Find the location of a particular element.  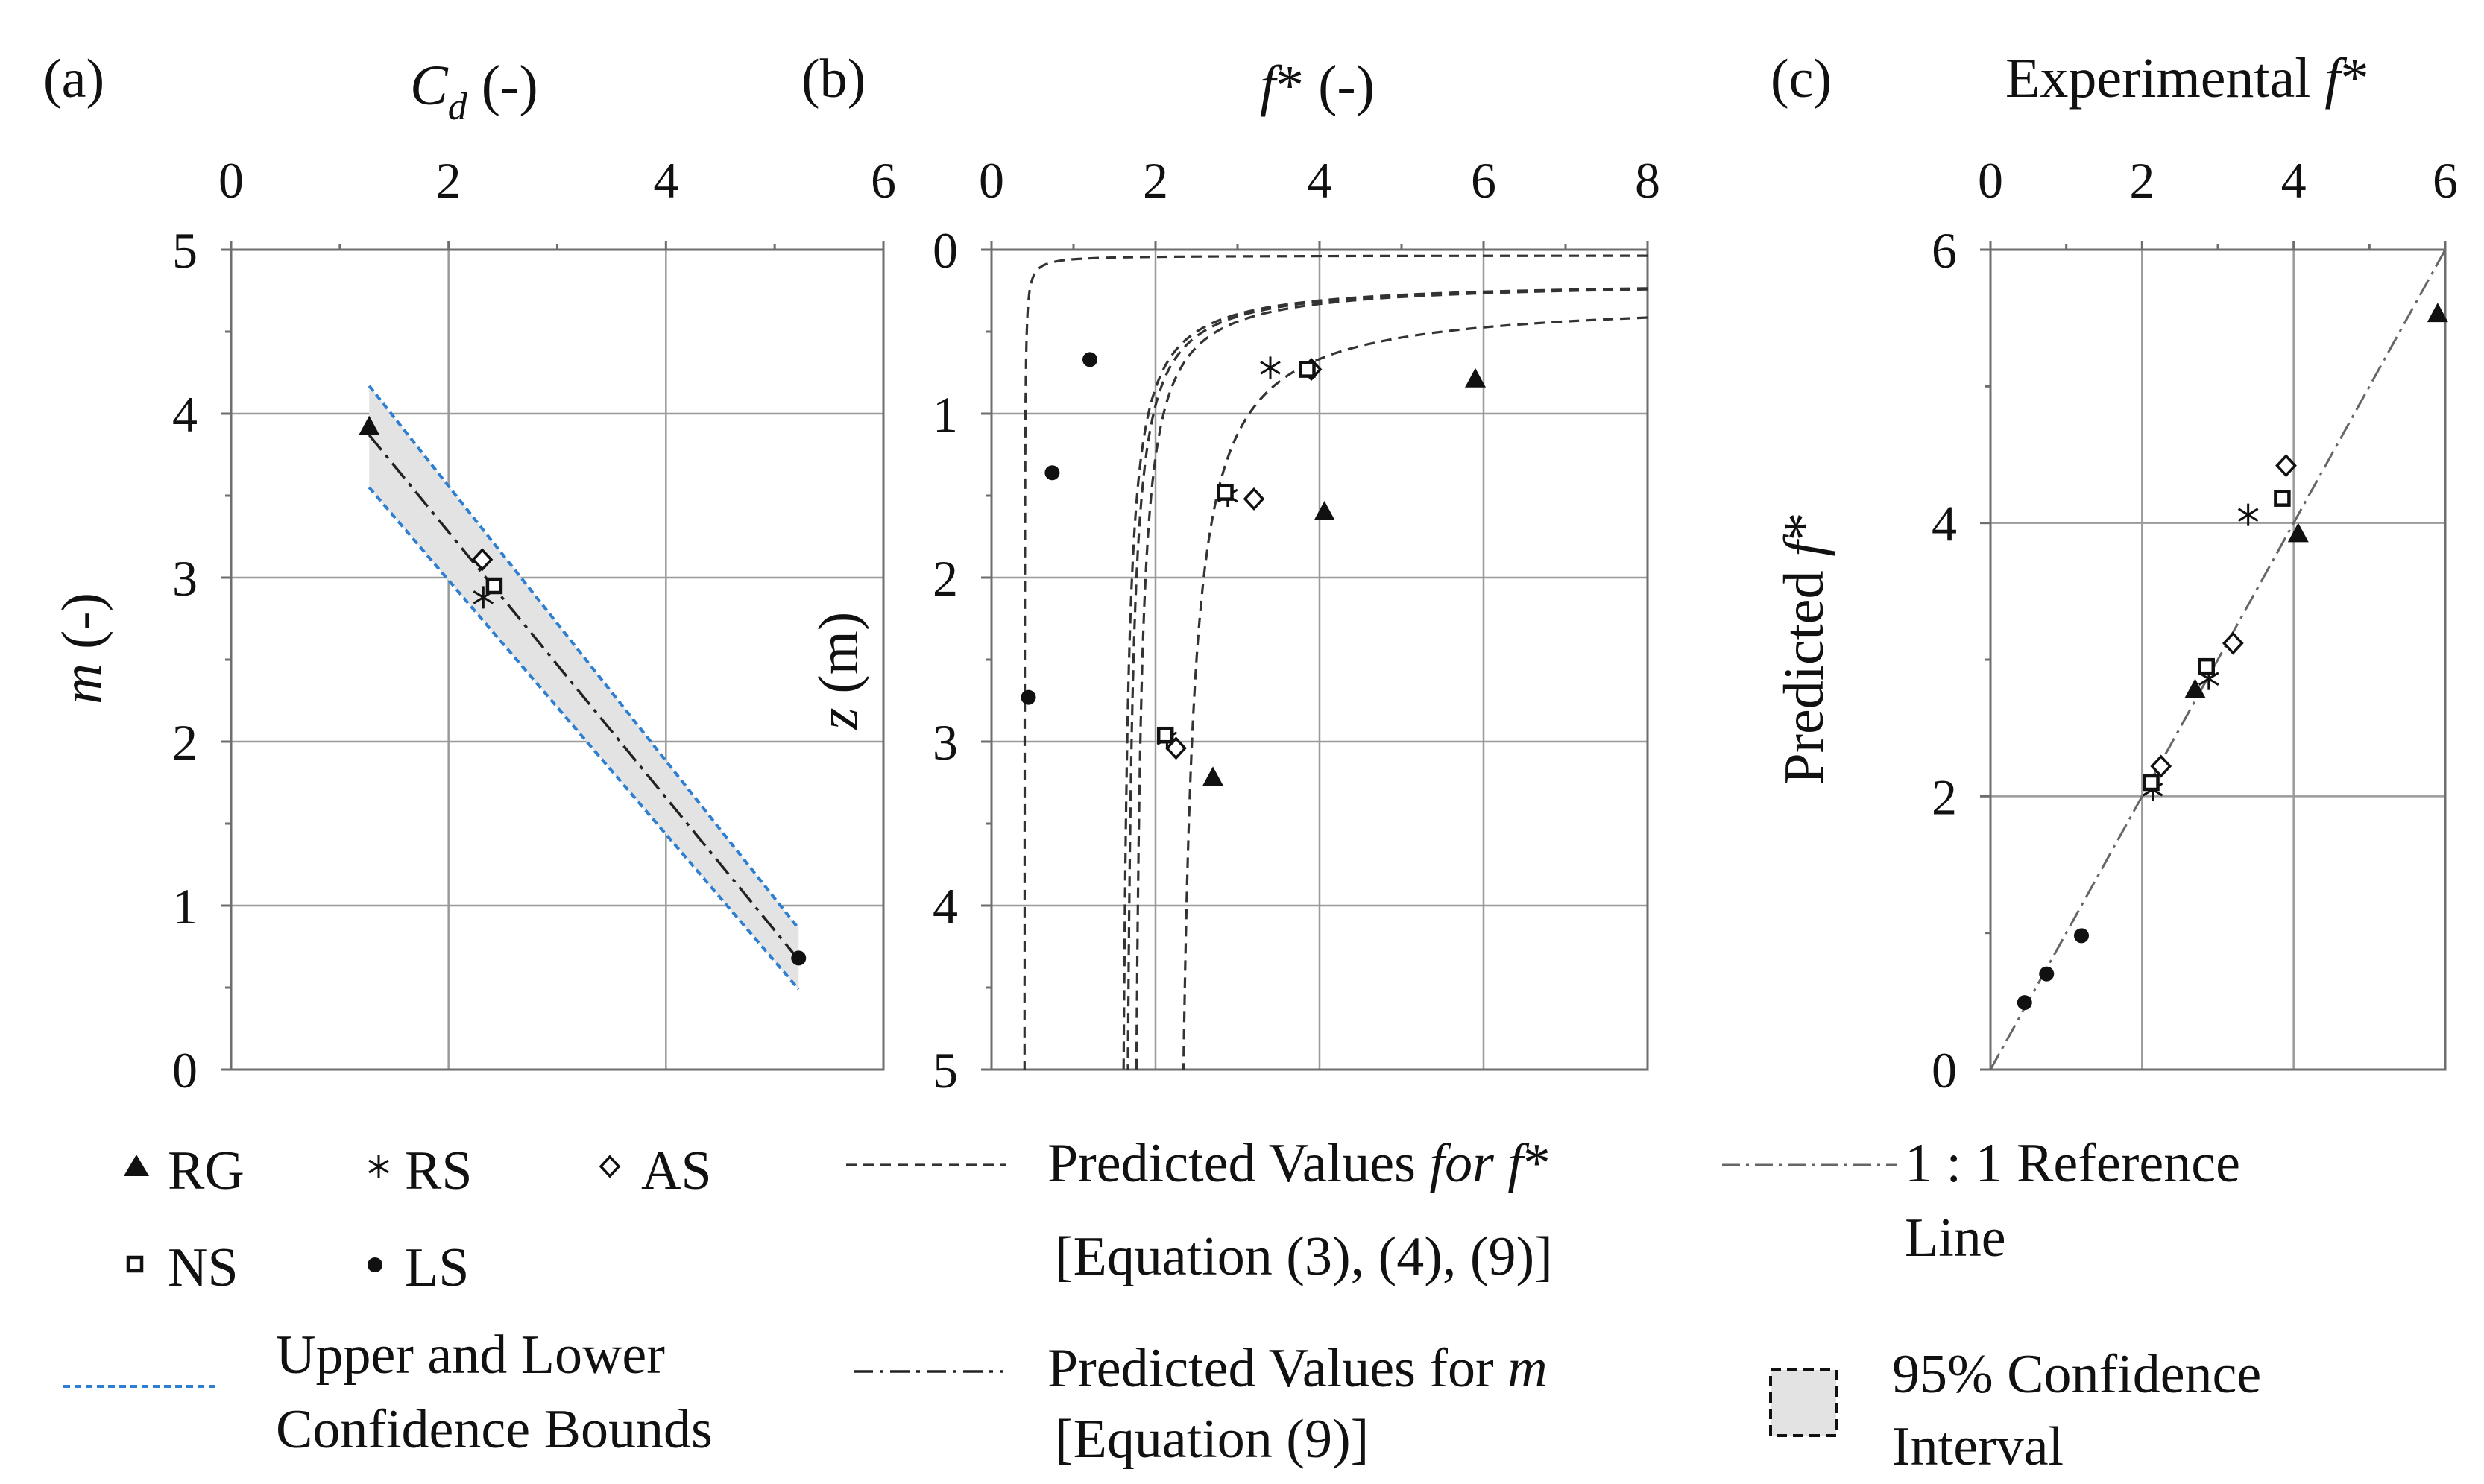

panel-a-confidence-interval is located at coordinates (584, 687).